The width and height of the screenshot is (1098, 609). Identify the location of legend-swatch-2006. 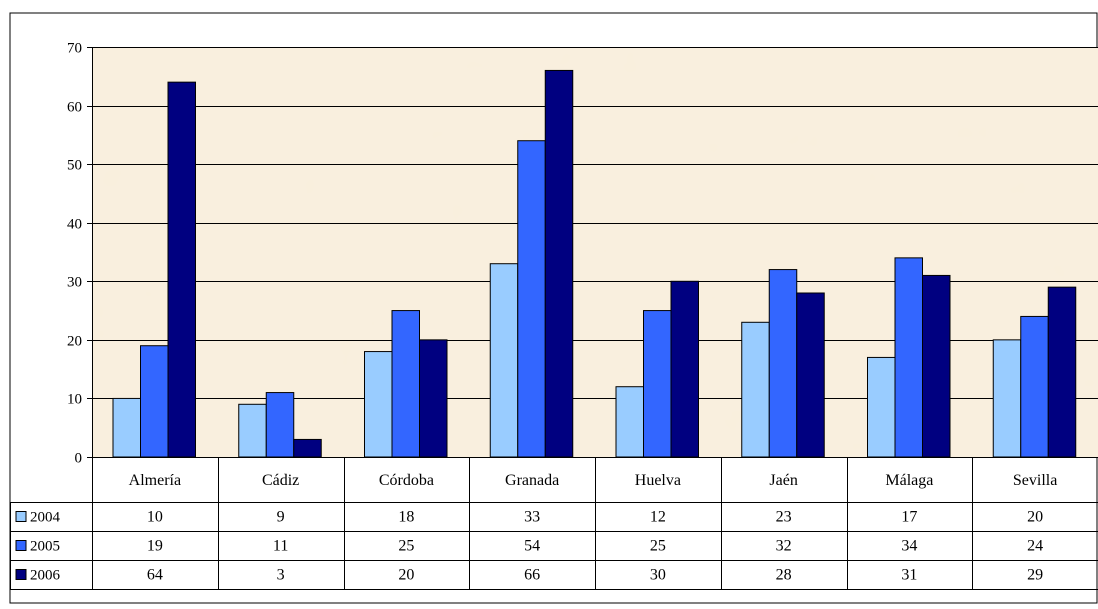
(21, 574).